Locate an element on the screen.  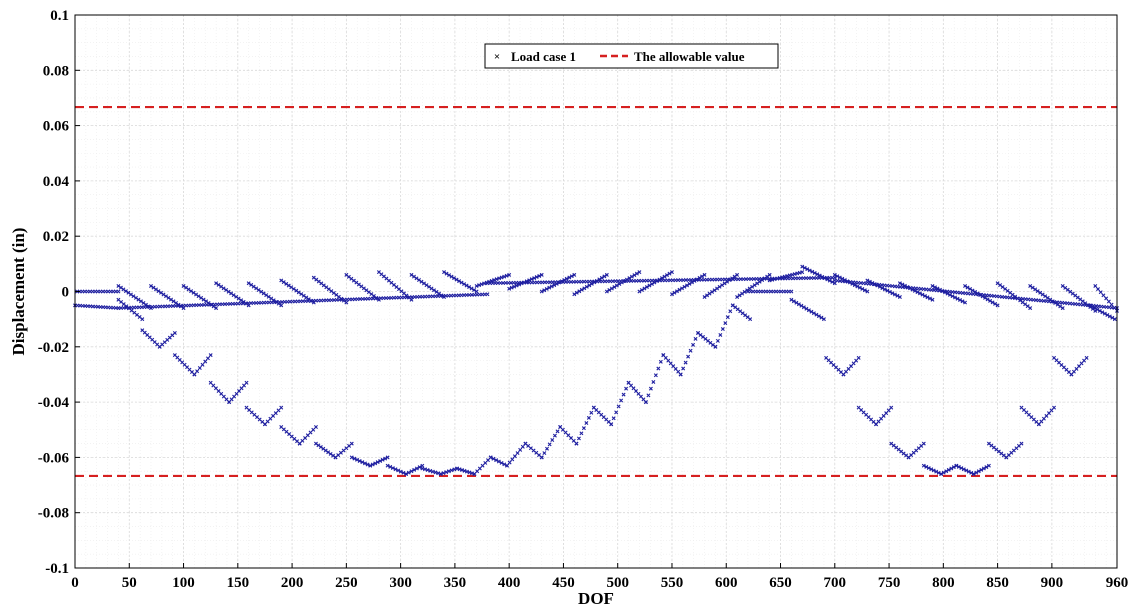
x-tick-label: 700 is located at coordinates (835, 583).